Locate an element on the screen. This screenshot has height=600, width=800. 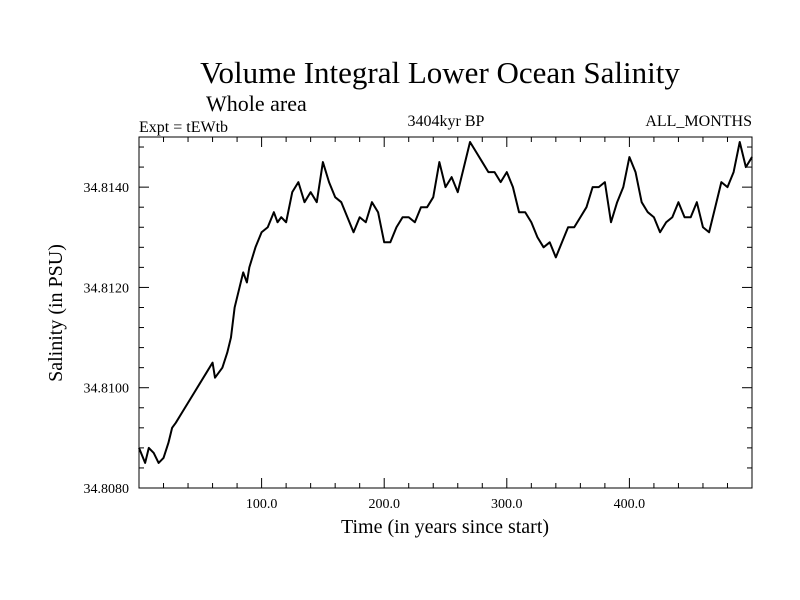
x-tick-label: 300.0 is located at coordinates (507, 504).